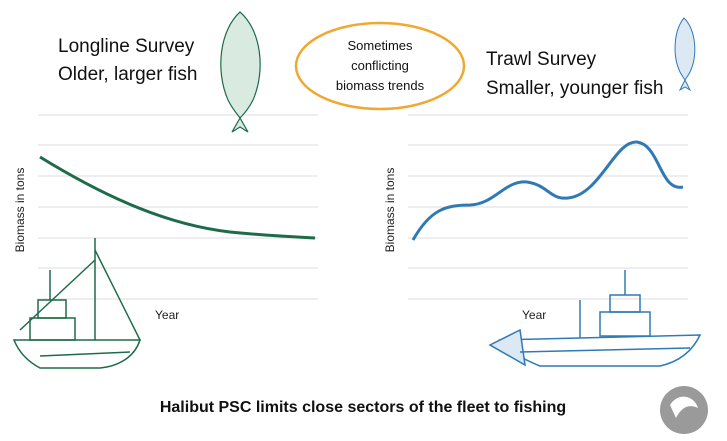  Describe the element at coordinates (380, 85) in the screenshot. I see `callout-line: biomass trends` at that location.